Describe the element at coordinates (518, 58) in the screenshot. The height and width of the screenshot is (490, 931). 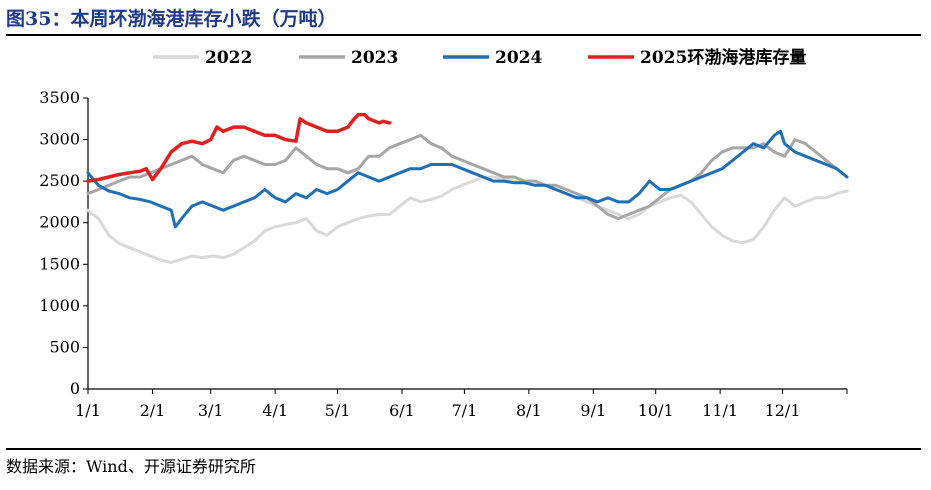
I see `legend-label-2024: 2024` at that location.